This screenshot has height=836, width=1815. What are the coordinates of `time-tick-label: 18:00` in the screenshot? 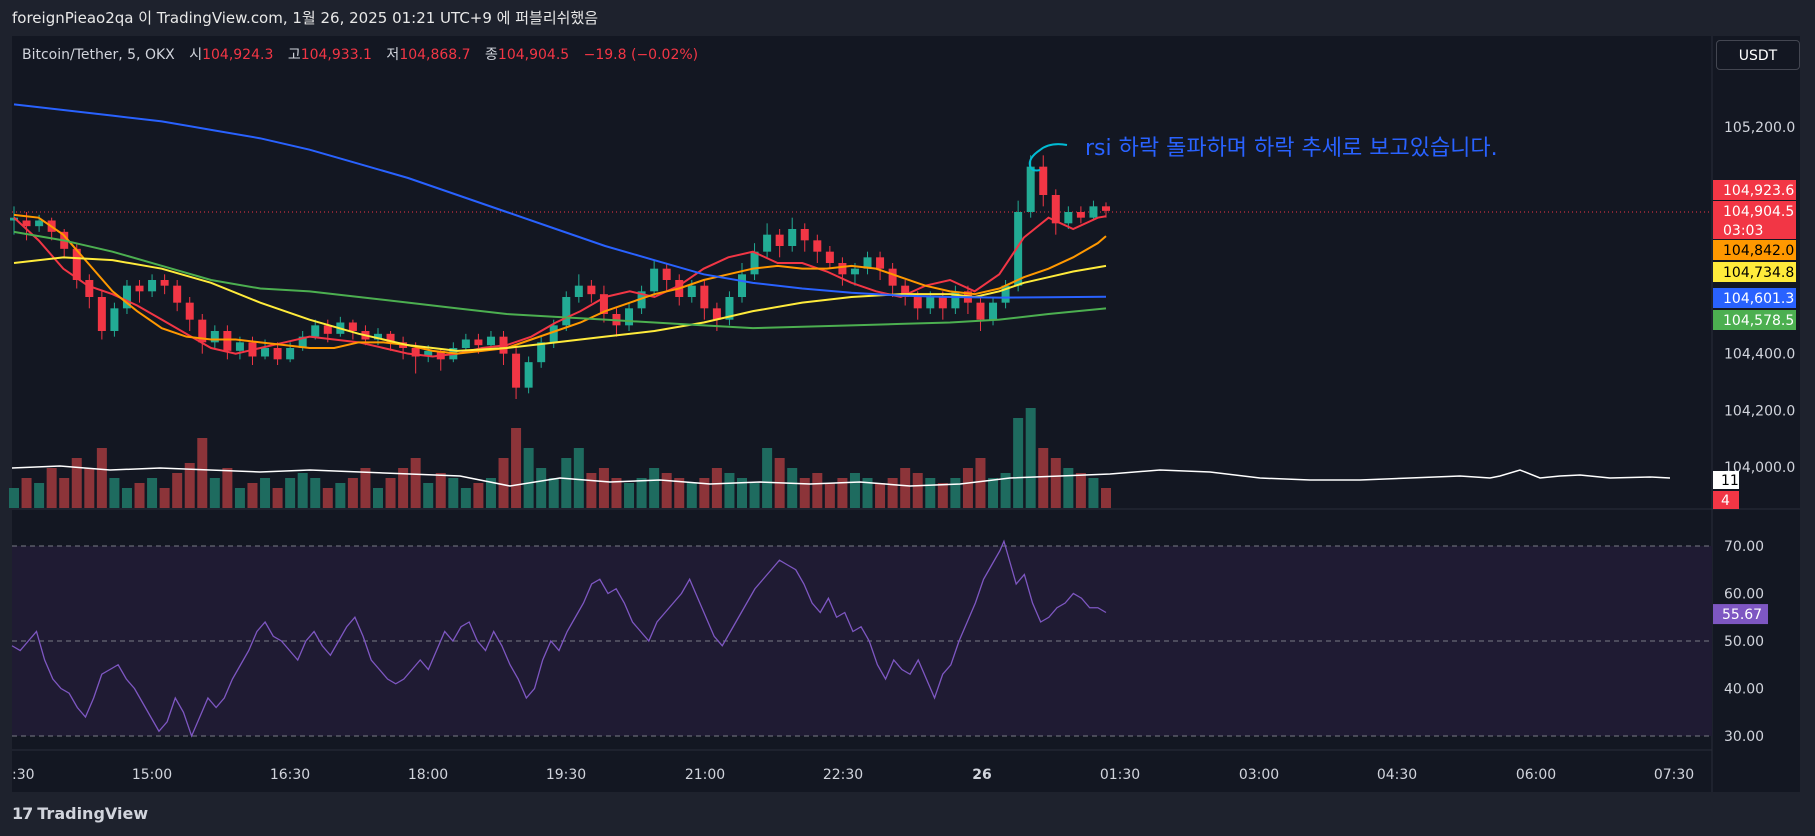 It's located at (428, 775).